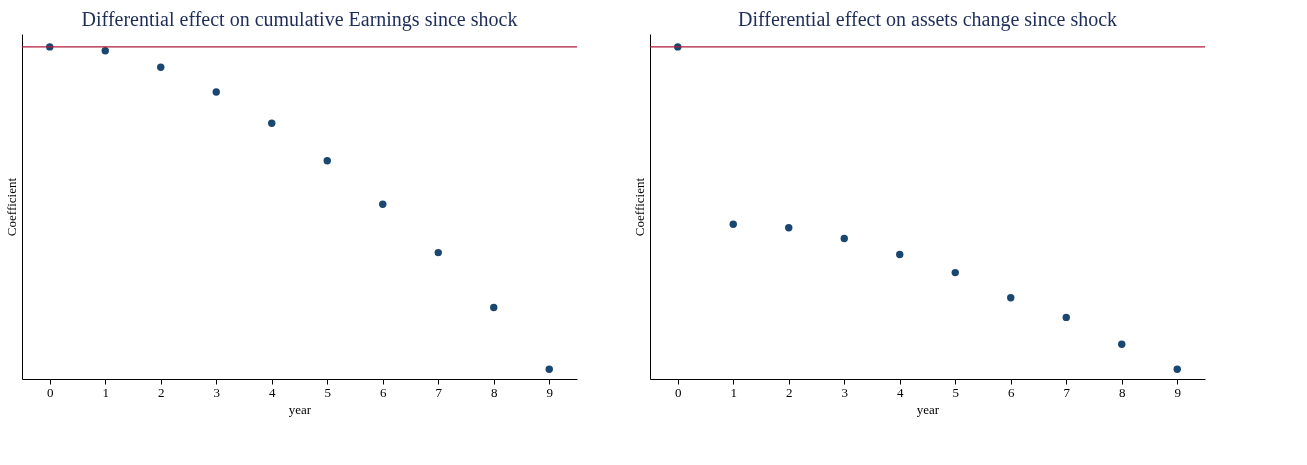 Image resolution: width=1307 pixels, height=465 pixels. What do you see at coordinates (299, 19) in the screenshot?
I see `chart-title: Differential effect on cumulative Earnings since shock` at bounding box center [299, 19].